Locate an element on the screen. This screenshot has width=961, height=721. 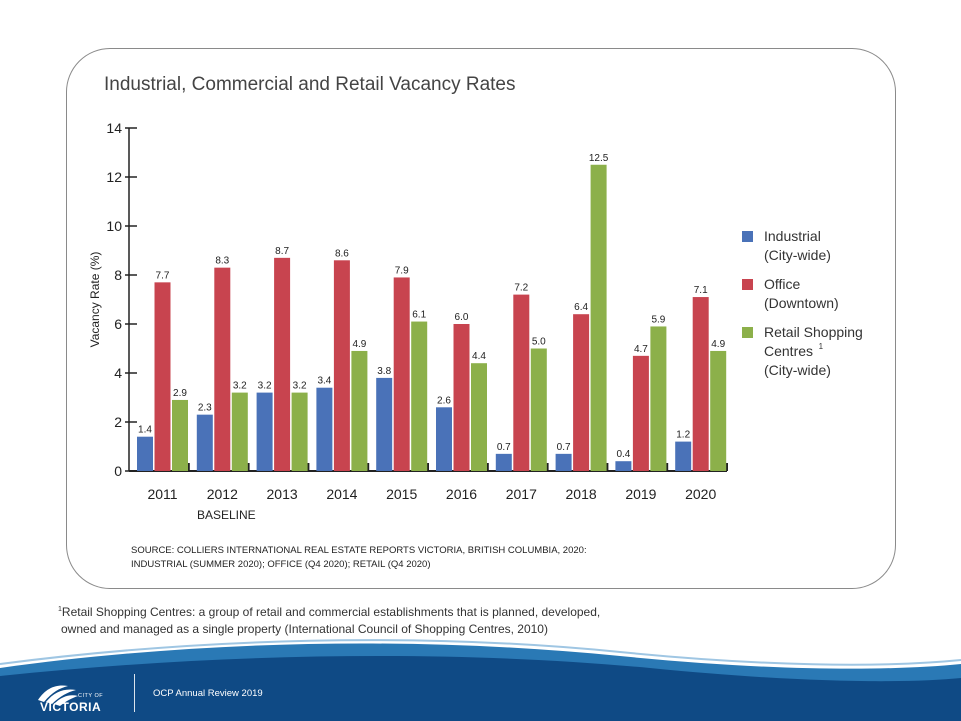
bar-industrial-2014 is located at coordinates (324, 429).